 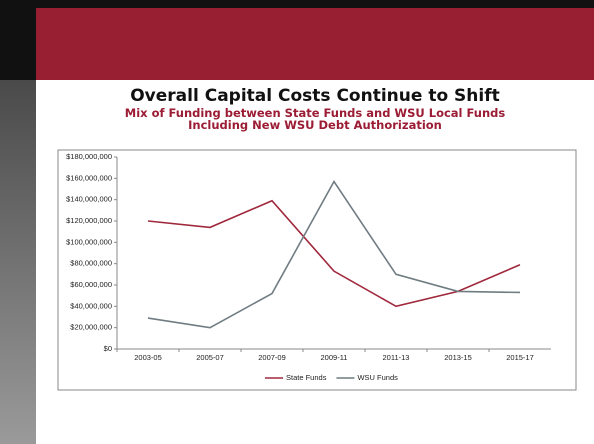 I want to click on y-tick-label: $160,000,000, so click(x=89, y=177).